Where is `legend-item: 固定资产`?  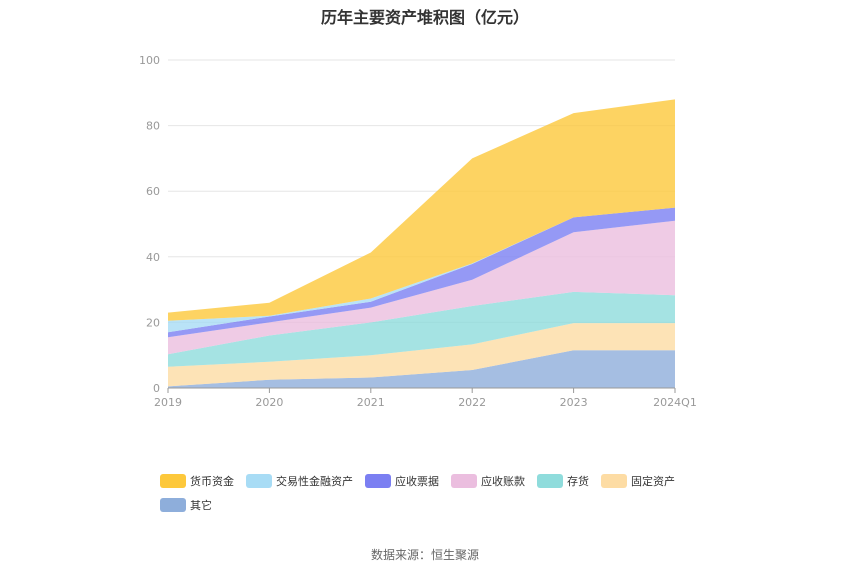 legend-item: 固定资产 is located at coordinates (638, 481).